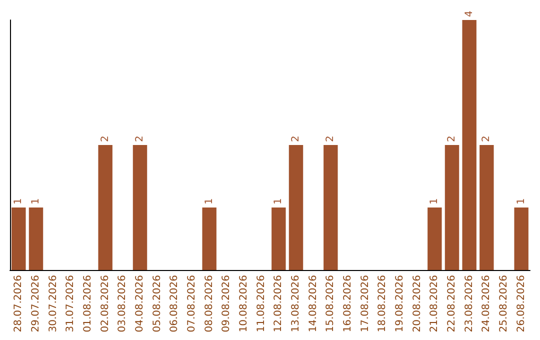 The image size is (540, 340). What do you see at coordinates (313, 303) in the screenshot?
I see `x-tick-label: 14.08.2026` at bounding box center [313, 303].